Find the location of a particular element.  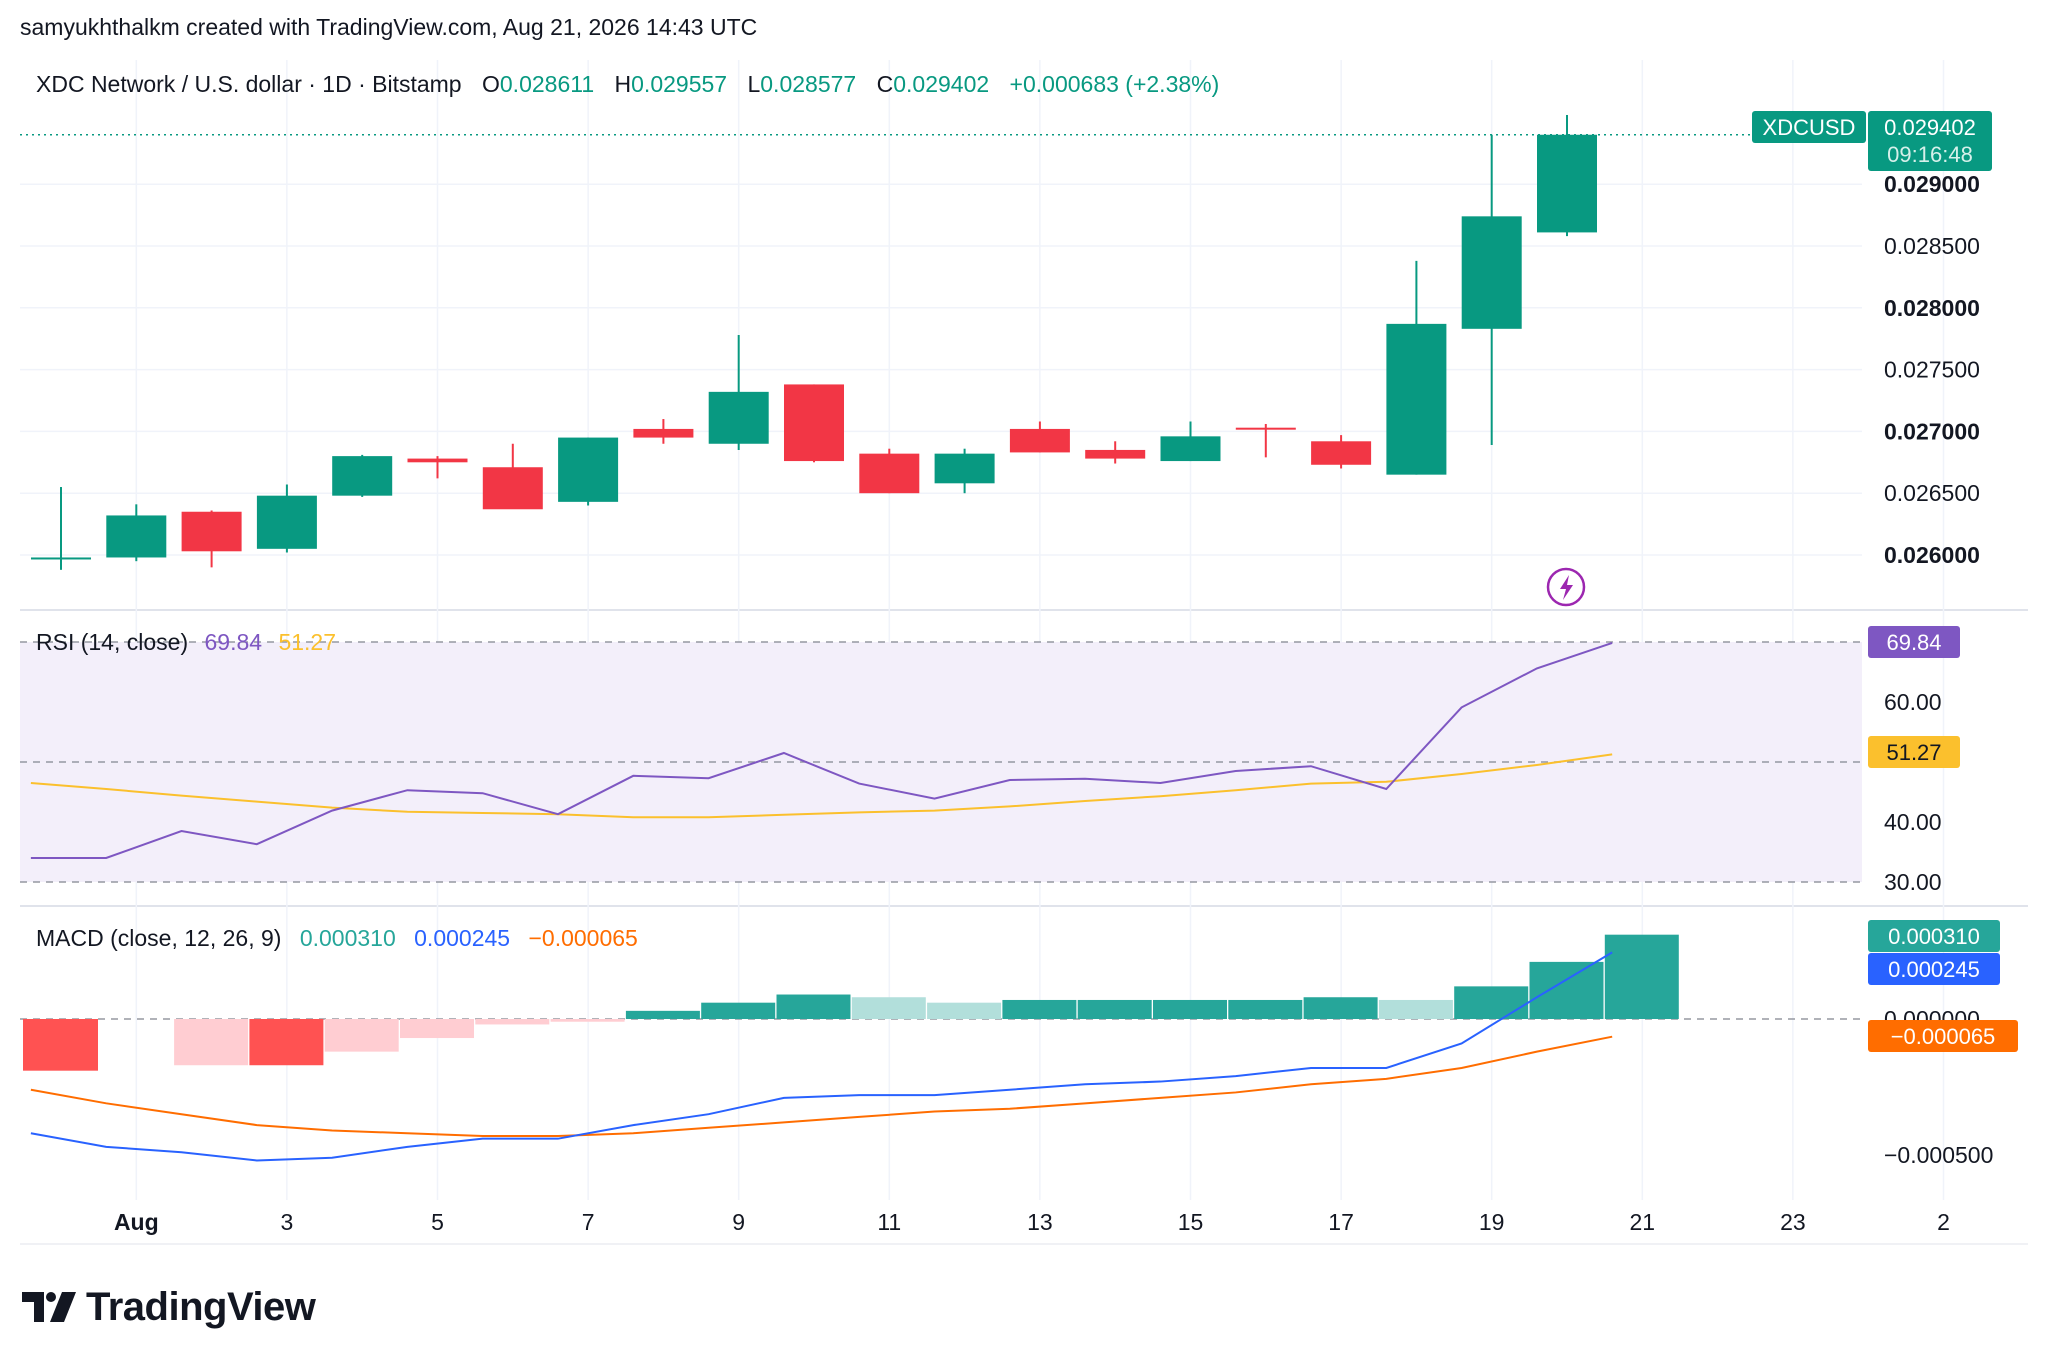

low-value: 0.028577 is located at coordinates (808, 84).